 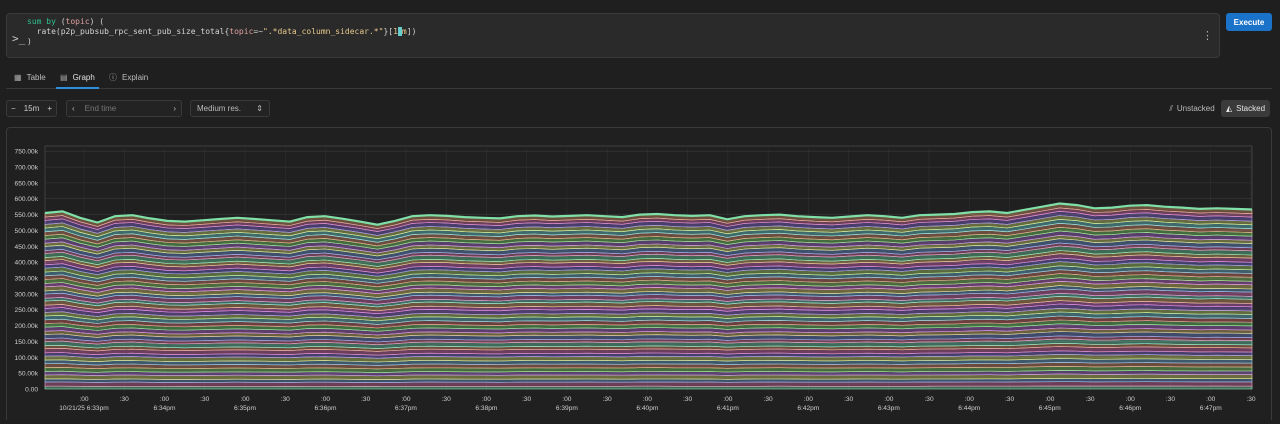 I want to click on graph-icon: ▤, so click(x=64, y=77).